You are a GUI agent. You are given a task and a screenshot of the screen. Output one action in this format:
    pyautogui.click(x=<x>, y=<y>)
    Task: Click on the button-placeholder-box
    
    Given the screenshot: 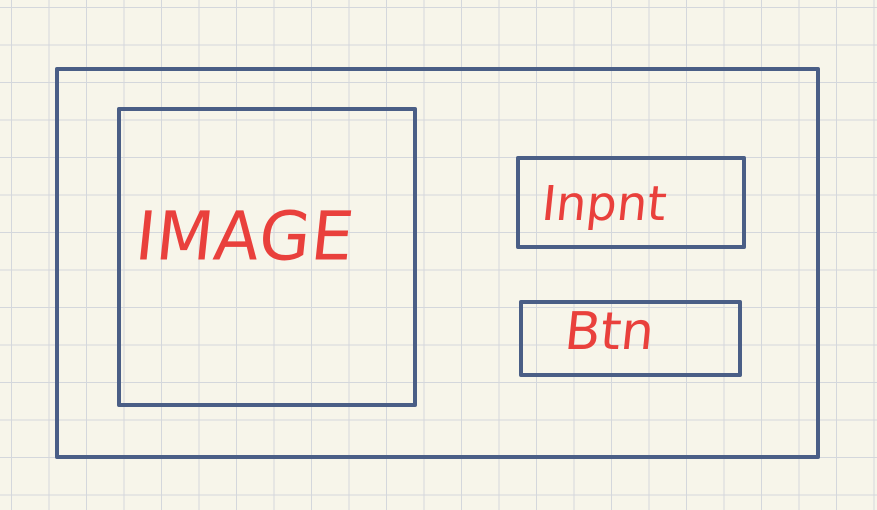 What is the action you would take?
    pyautogui.click(x=630, y=338)
    